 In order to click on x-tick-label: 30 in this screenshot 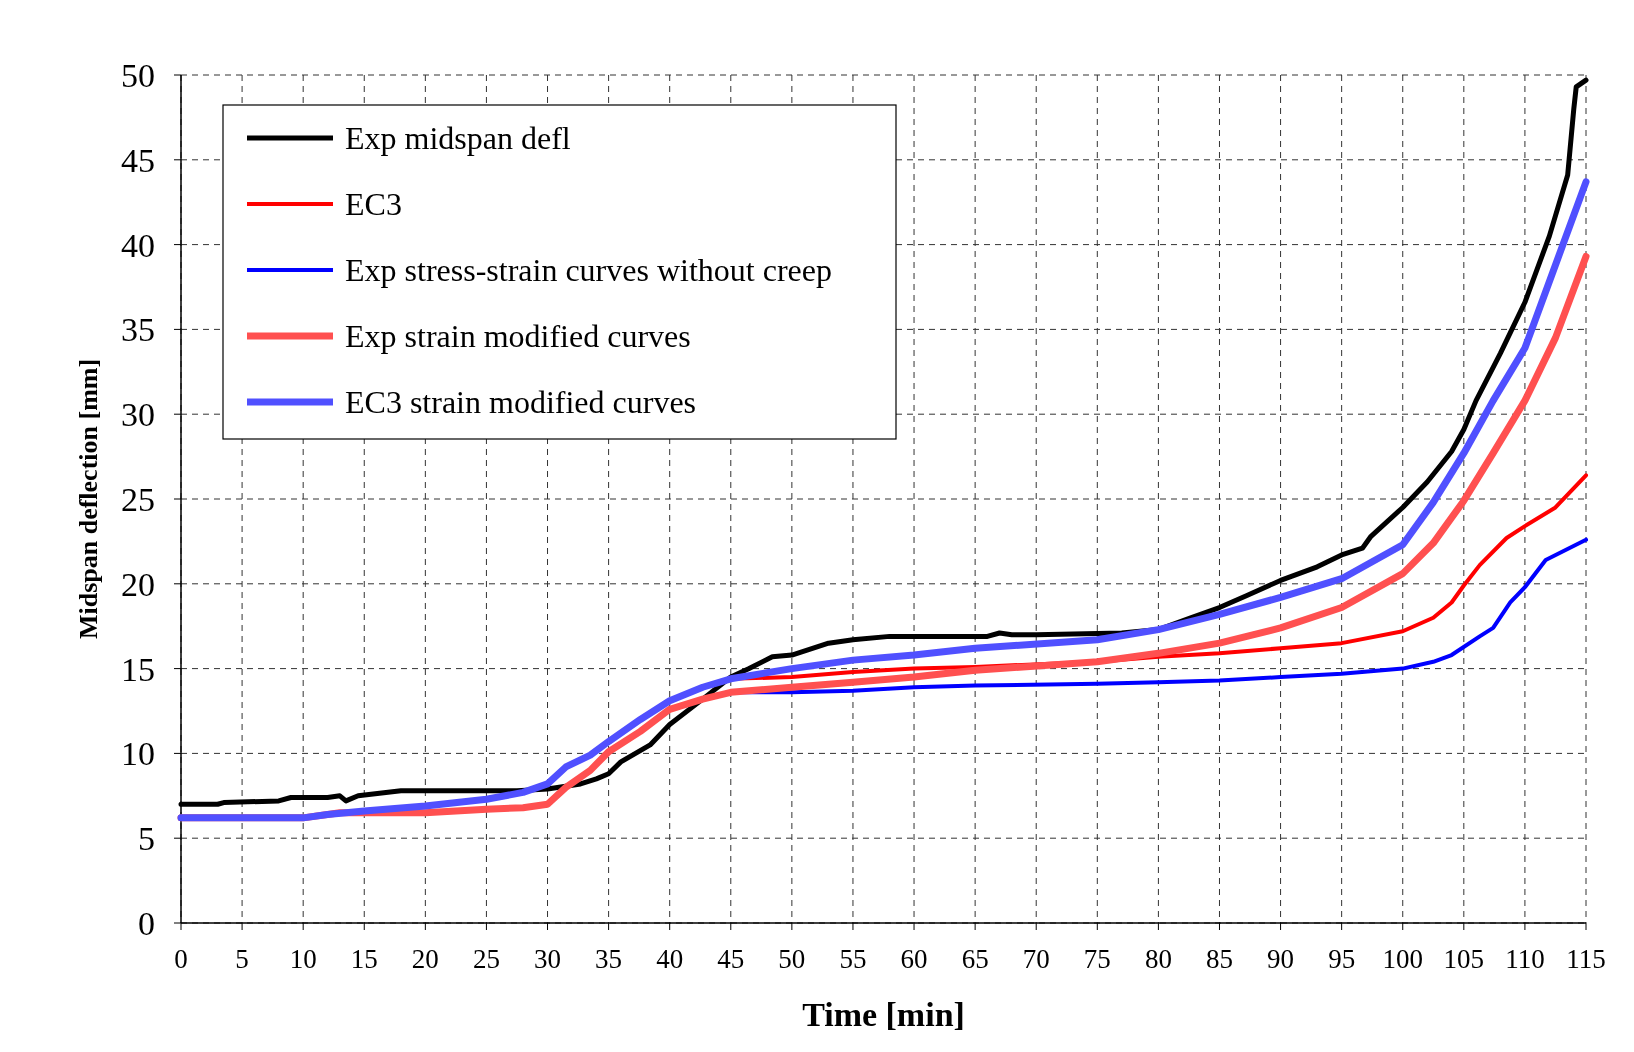, I will do `click(548, 959)`.